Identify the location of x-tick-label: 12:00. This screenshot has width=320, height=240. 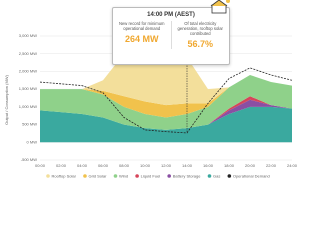
(166, 165).